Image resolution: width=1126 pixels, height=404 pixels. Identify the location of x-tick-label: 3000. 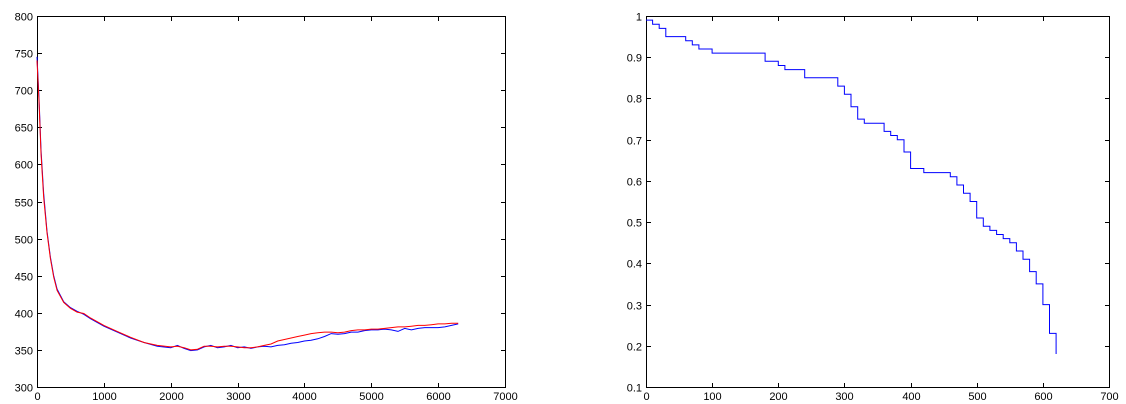
(238, 397).